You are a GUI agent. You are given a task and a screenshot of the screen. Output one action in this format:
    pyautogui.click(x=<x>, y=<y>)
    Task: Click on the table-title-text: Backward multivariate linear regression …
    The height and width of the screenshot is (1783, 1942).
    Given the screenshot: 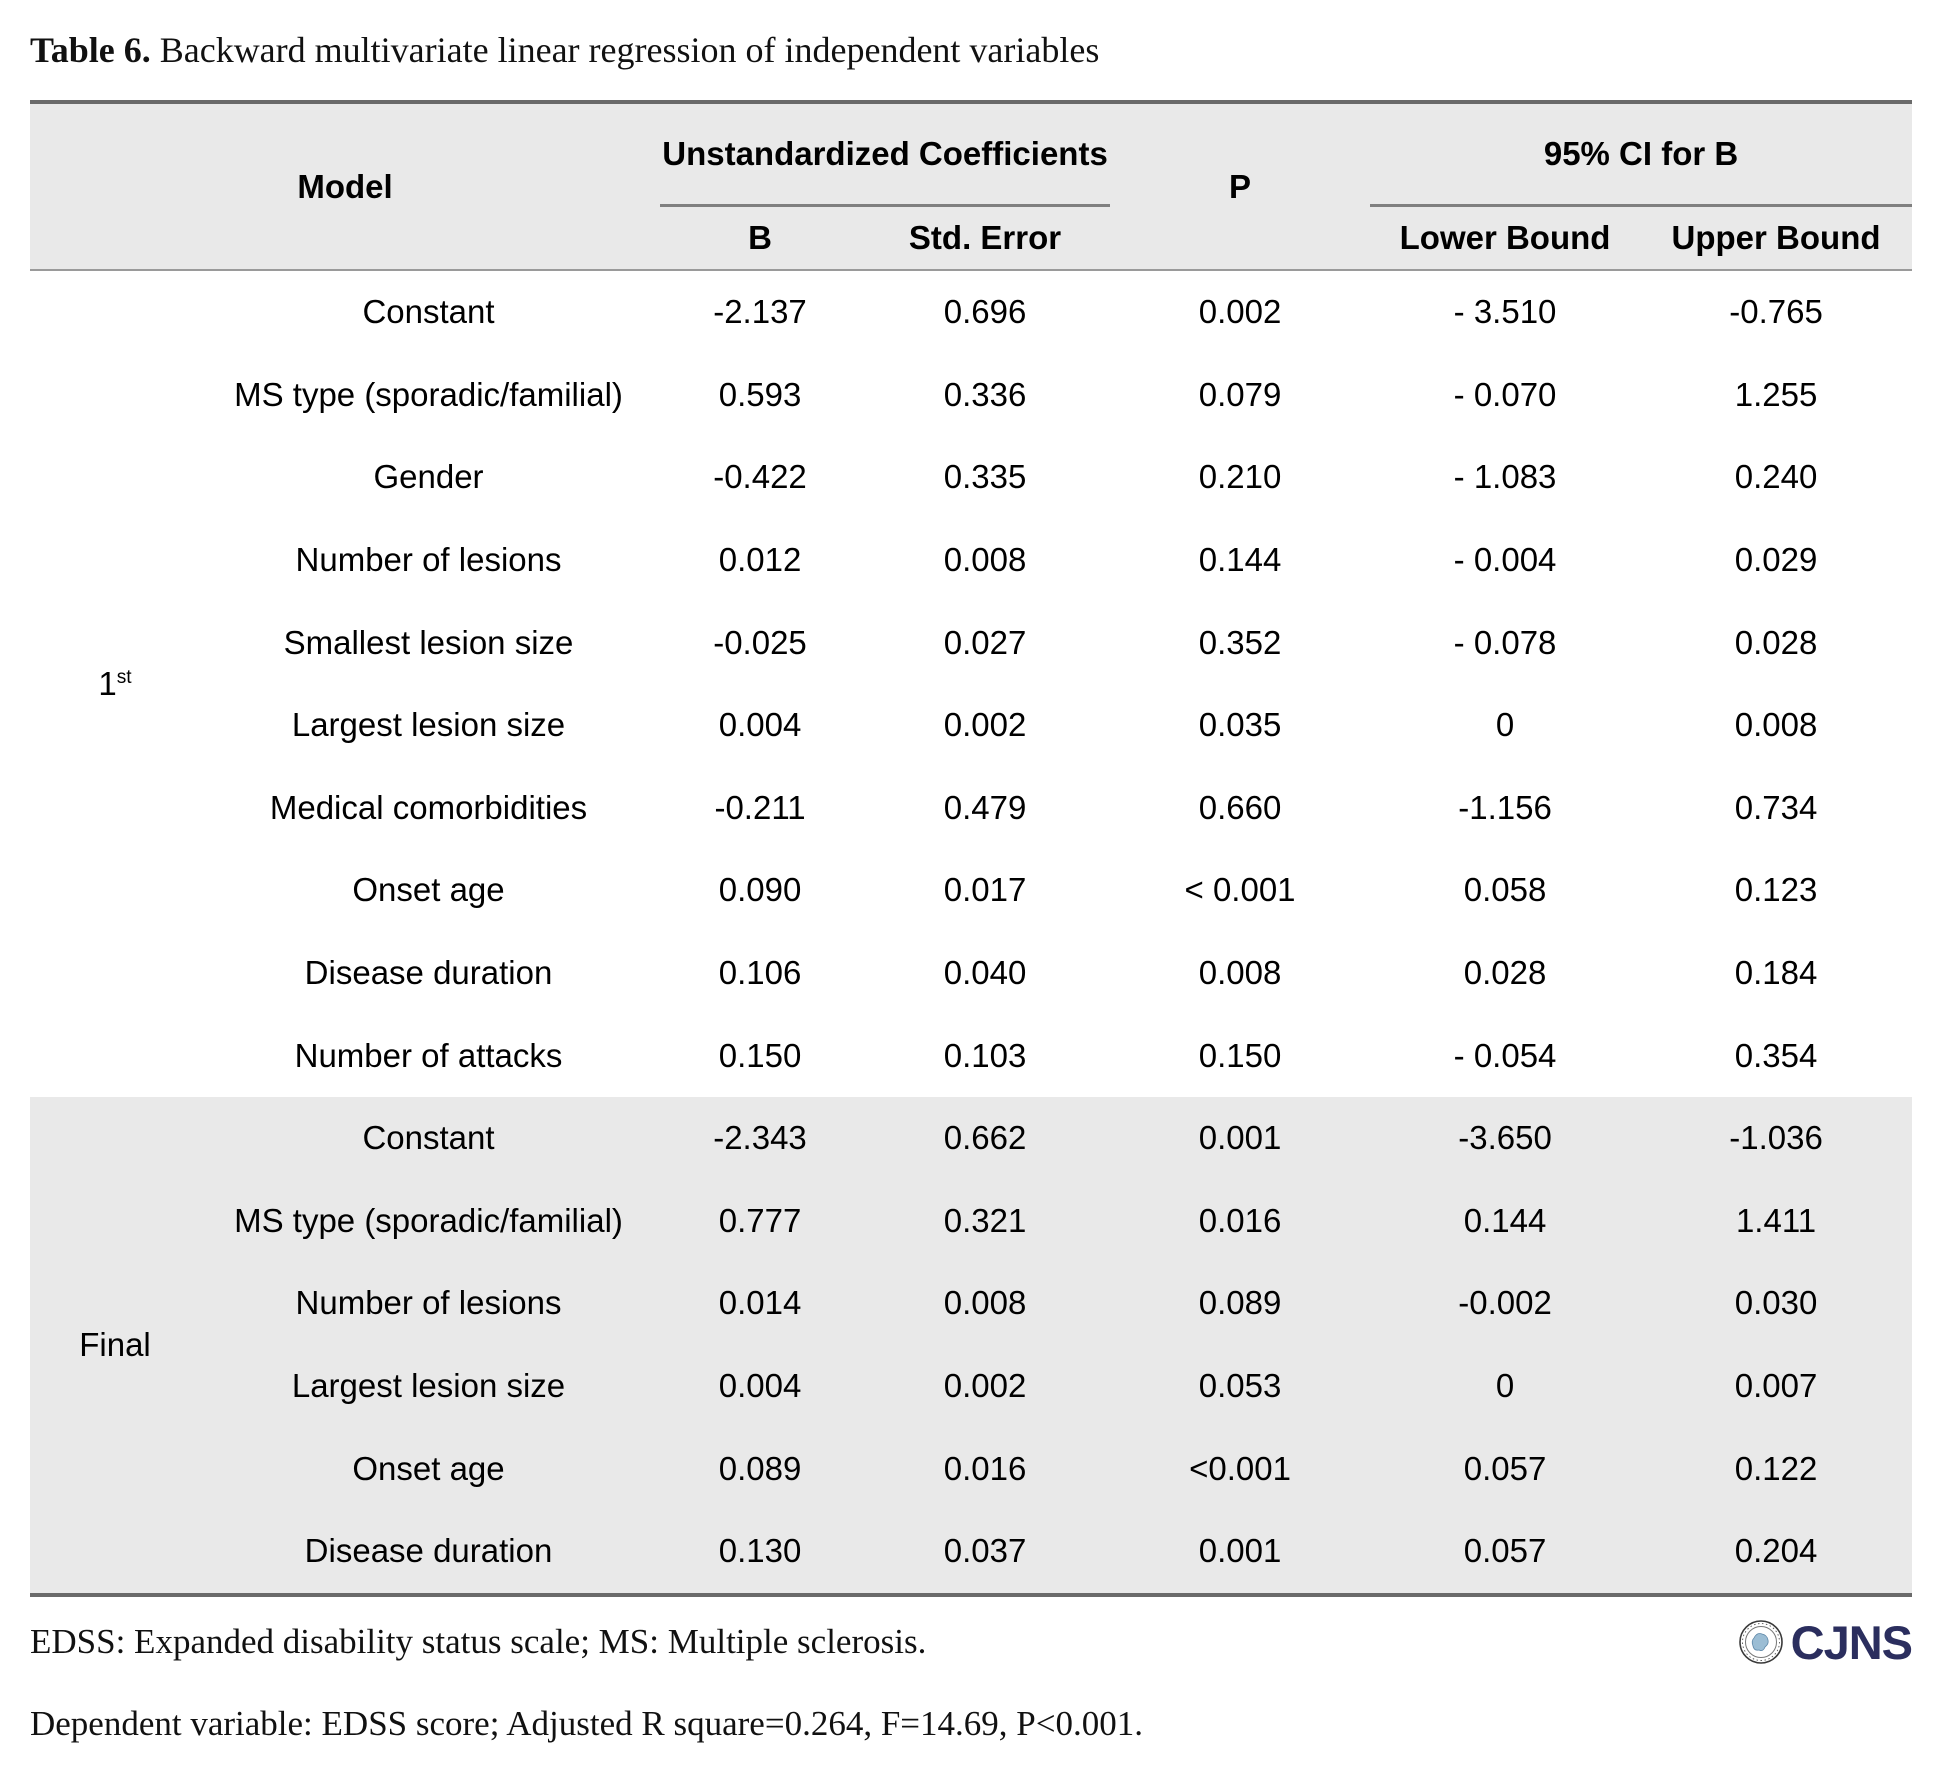 What is the action you would take?
    pyautogui.click(x=629, y=50)
    